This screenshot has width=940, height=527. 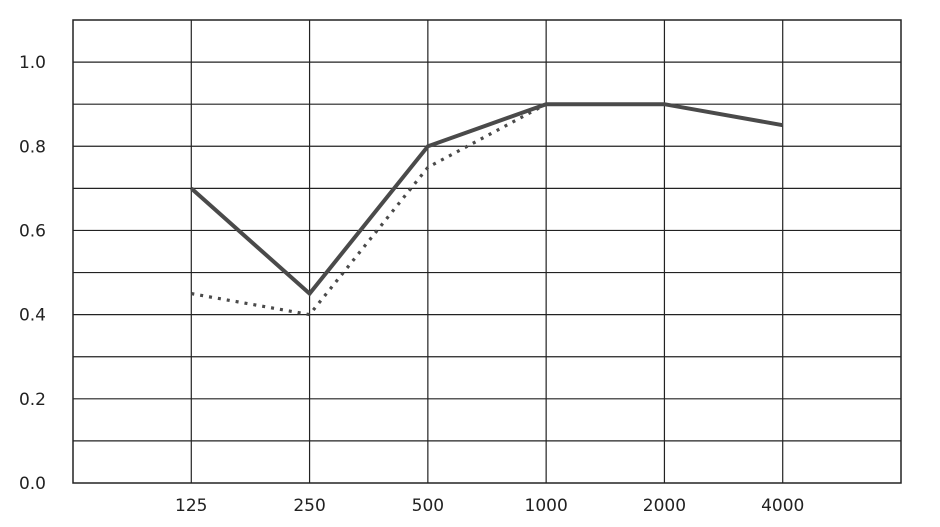 What do you see at coordinates (191, 506) in the screenshot?
I see `x-tick-label: 125` at bounding box center [191, 506].